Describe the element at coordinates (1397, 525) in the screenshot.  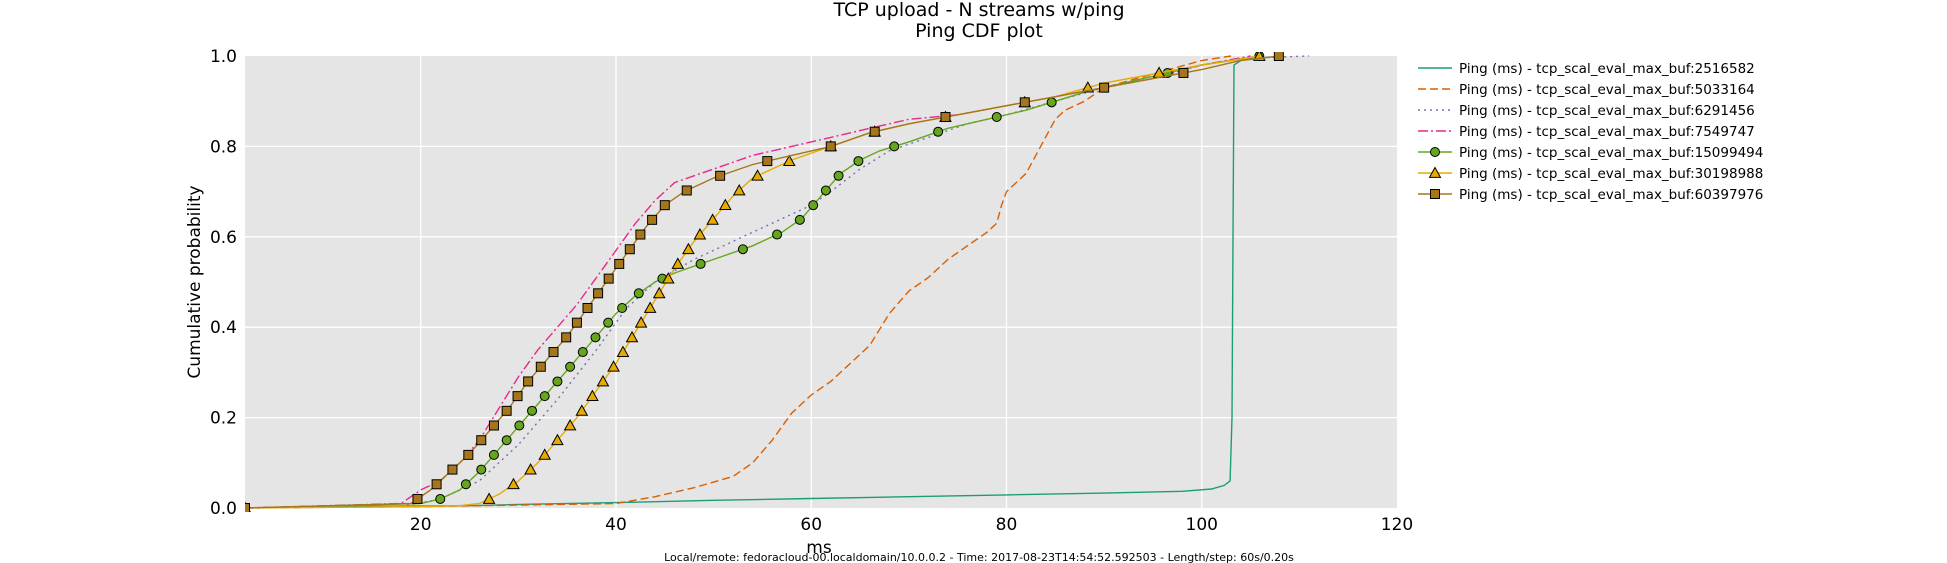
I see `x-tick-label: 120` at that location.